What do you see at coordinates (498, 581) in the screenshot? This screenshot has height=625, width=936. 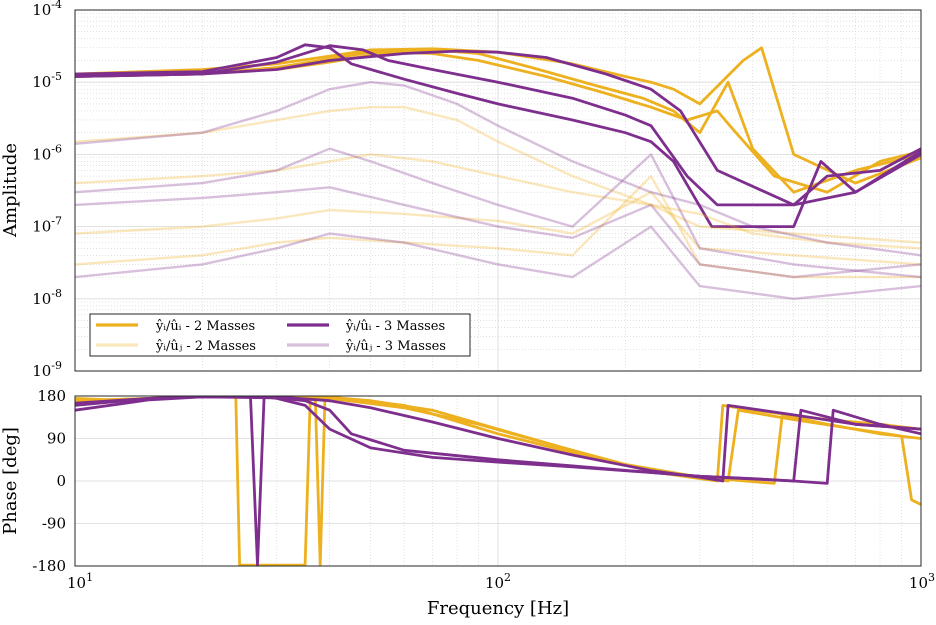 I see `xtick-label: 10²` at bounding box center [498, 581].